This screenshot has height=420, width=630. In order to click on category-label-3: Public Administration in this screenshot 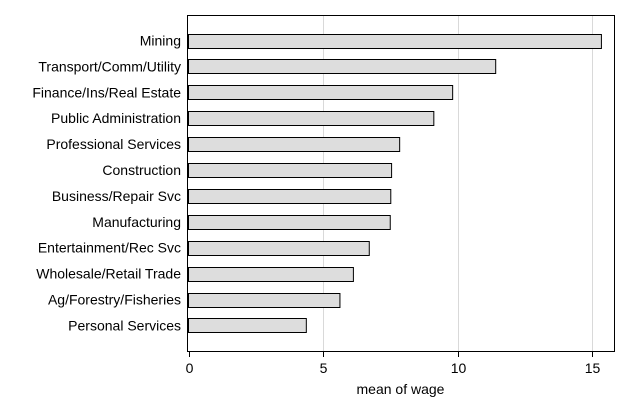, I will do `click(116, 118)`.